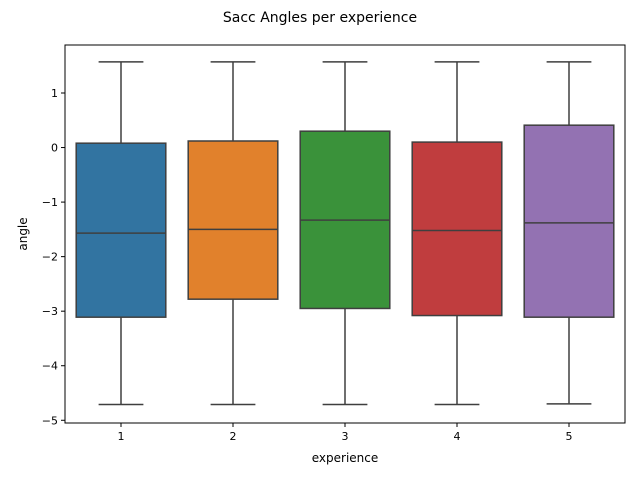 Image resolution: width=640 pixels, height=480 pixels. I want to click on x-tick-label: 5, so click(569, 436).